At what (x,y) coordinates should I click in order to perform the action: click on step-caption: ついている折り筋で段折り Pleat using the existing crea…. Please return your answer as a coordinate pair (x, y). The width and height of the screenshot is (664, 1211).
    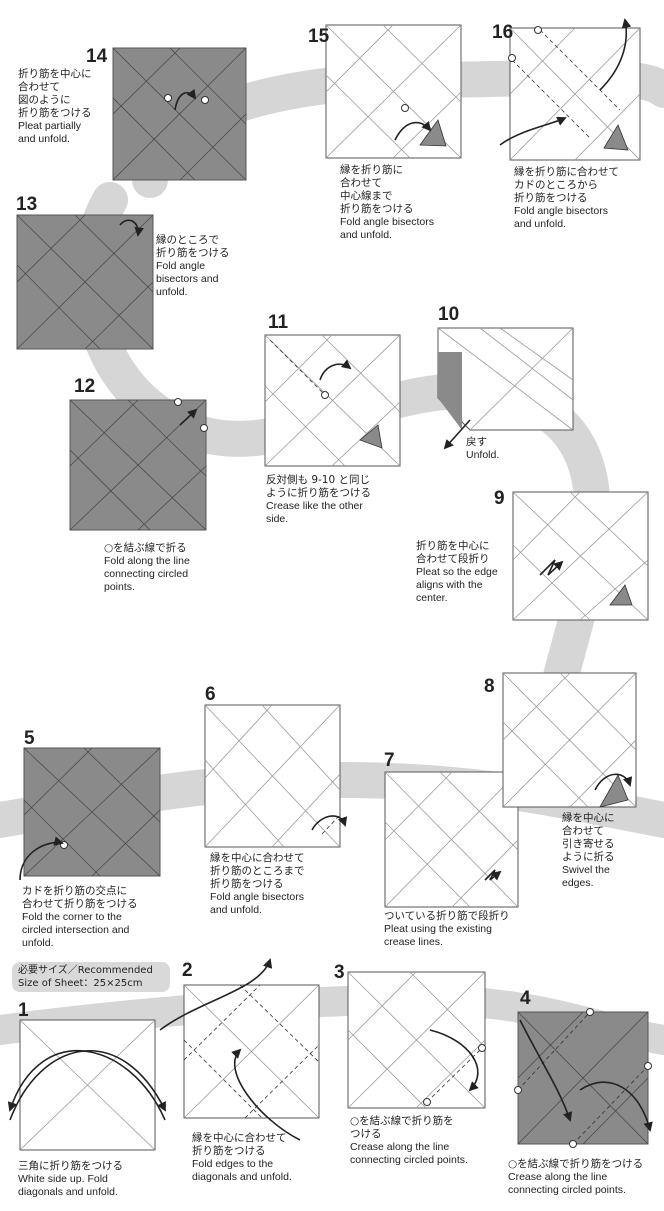
    Looking at the image, I should click on (447, 929).